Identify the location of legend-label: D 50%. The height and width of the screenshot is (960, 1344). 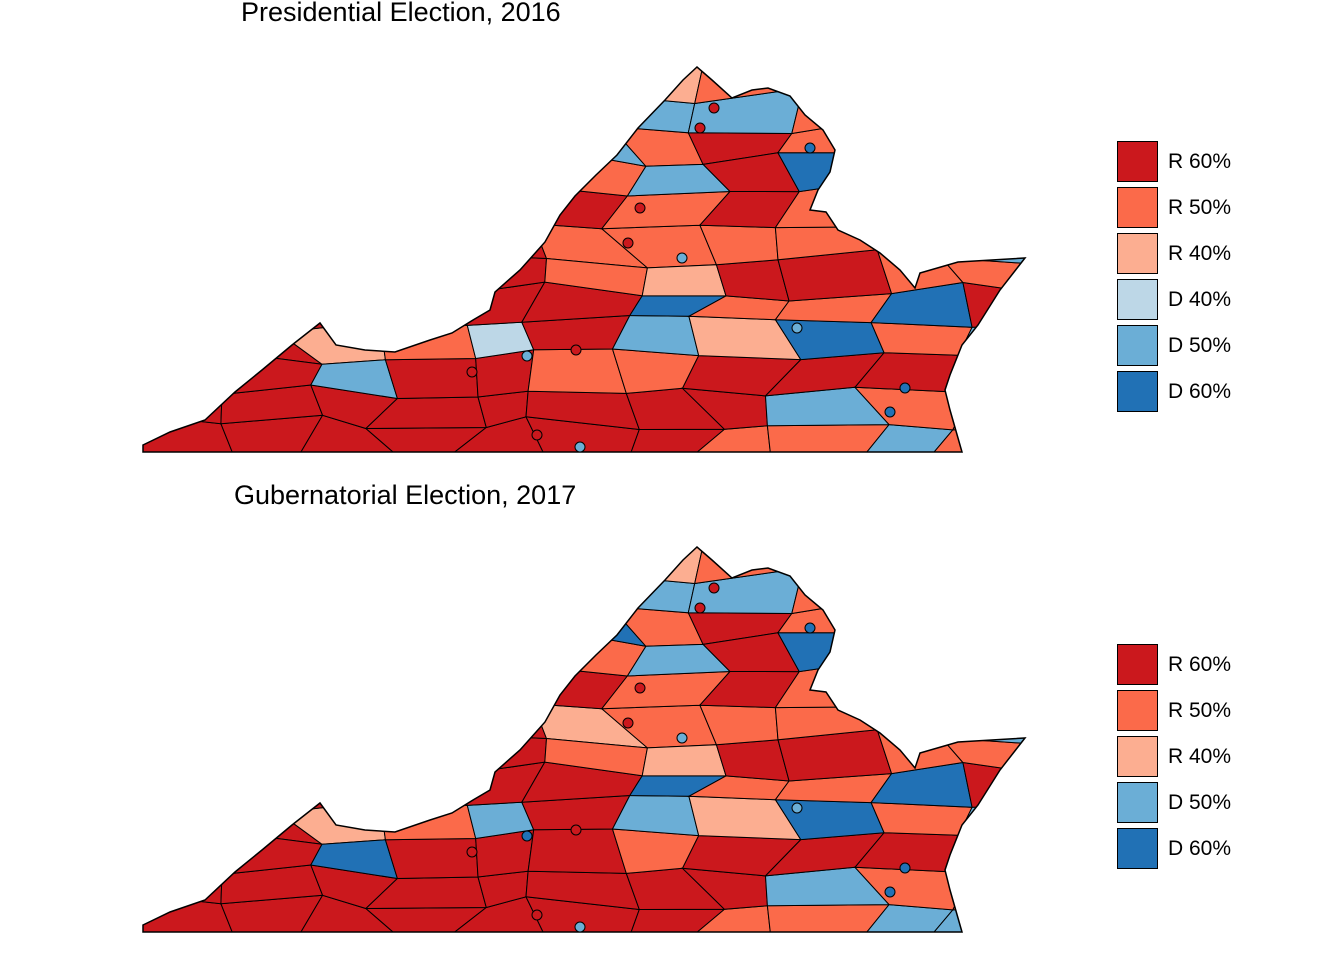
(1200, 802).